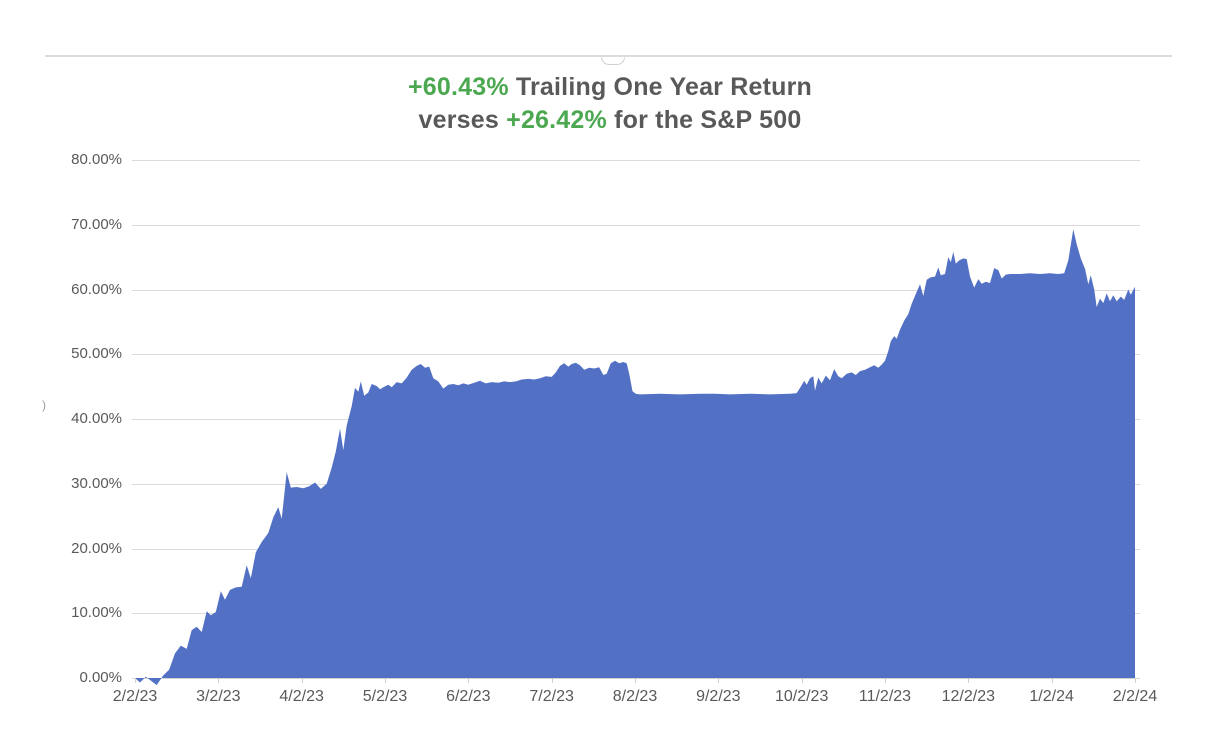 This screenshot has height=732, width=1206. Describe the element at coordinates (636, 290) in the screenshot. I see `gridline-60.00%` at that location.